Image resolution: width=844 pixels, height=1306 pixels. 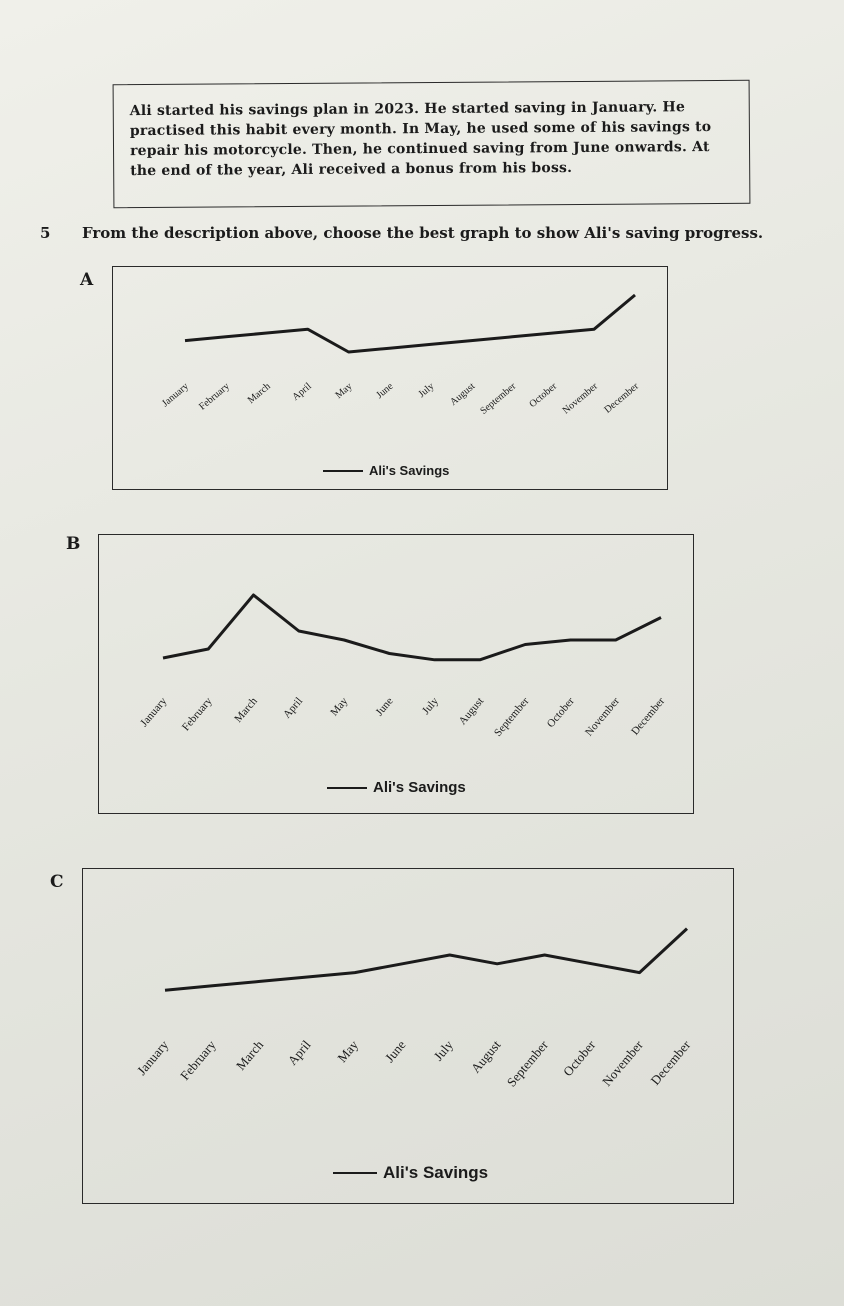 What do you see at coordinates (45, 233) in the screenshot?
I see `question-number: 5` at bounding box center [45, 233].